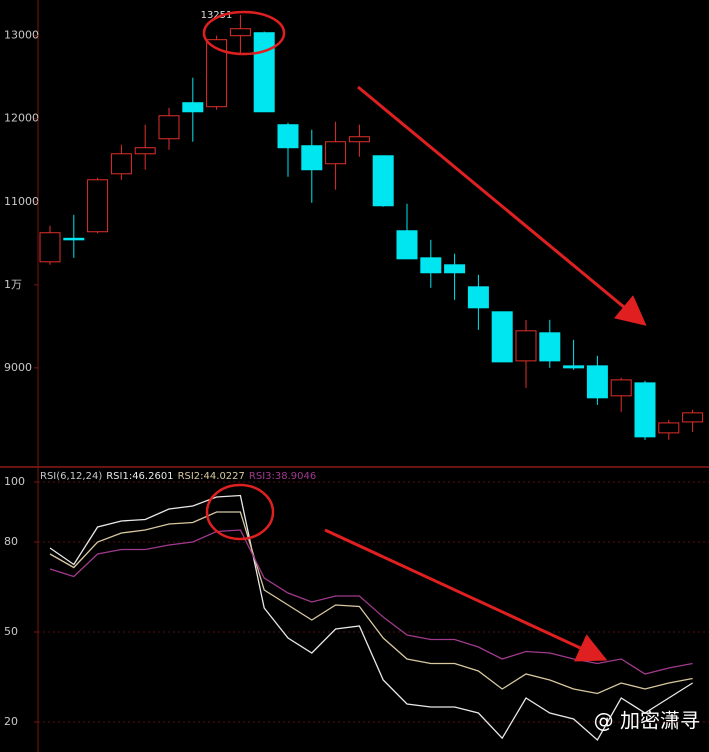  I want to click on y-tick-label: 9000, so click(18, 367).